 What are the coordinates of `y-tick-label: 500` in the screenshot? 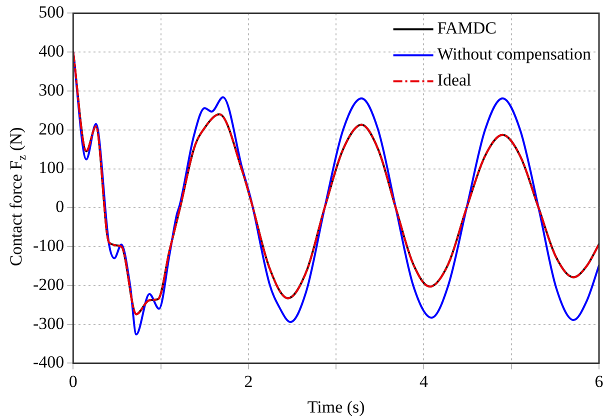 It's located at (51, 12).